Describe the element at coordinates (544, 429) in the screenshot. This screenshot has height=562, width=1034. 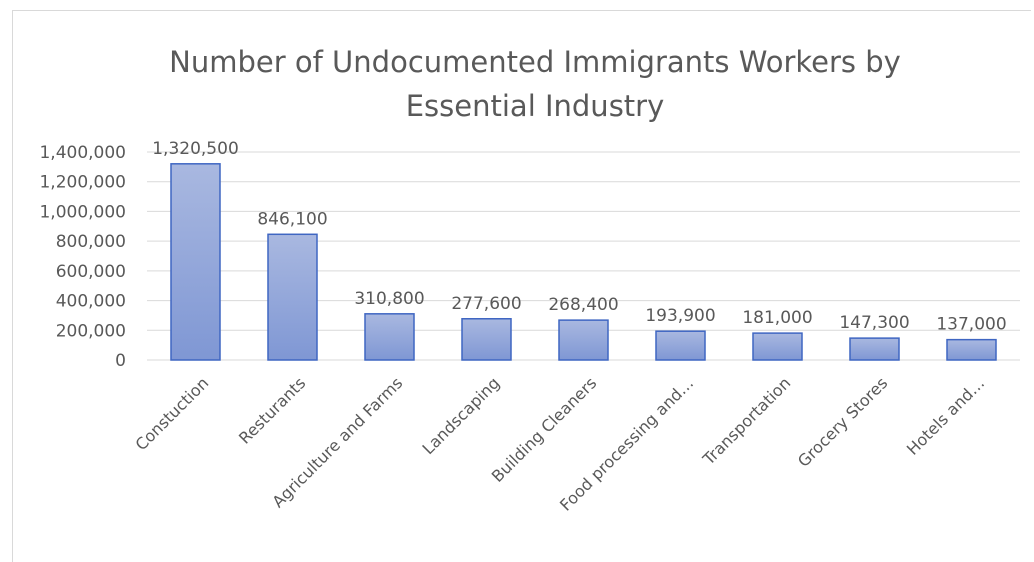
I see `category-label: Building Cleaners` at that location.